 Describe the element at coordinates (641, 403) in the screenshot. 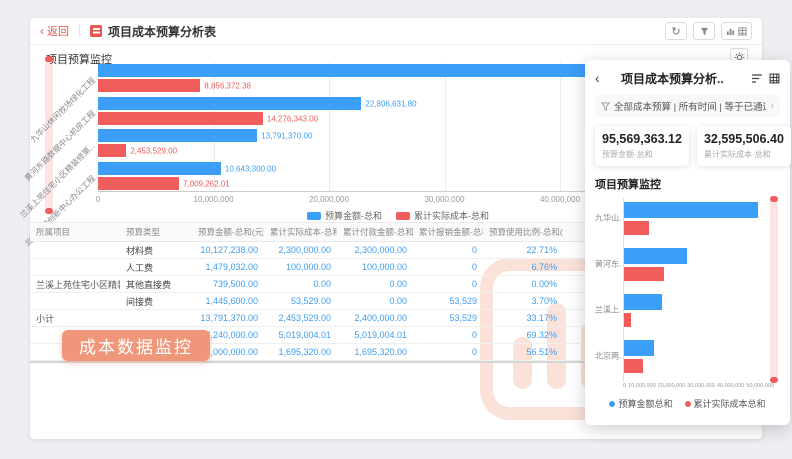

I see `legend-item: 预算金额总和` at that location.